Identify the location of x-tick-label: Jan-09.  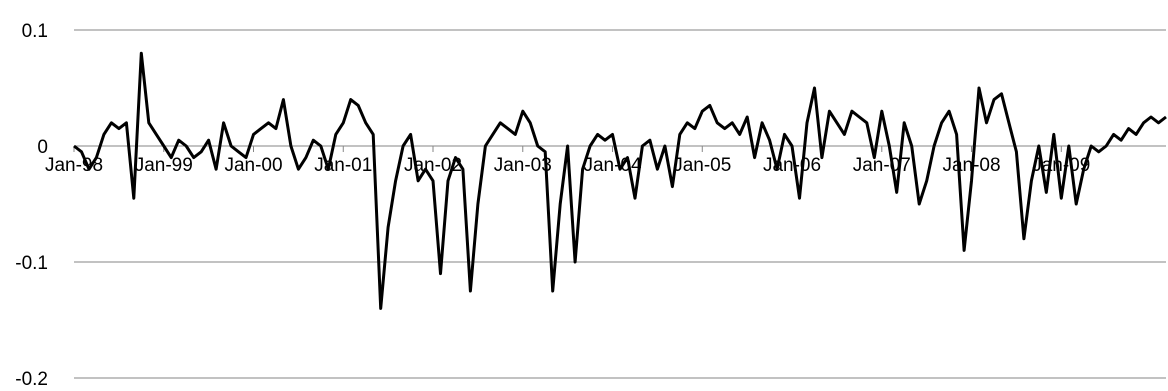
(1061, 165).